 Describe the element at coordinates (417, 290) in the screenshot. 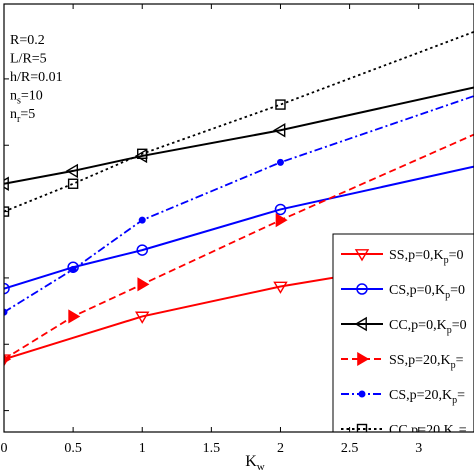

I see `legend-label-main: CS,p=0,K` at that location.